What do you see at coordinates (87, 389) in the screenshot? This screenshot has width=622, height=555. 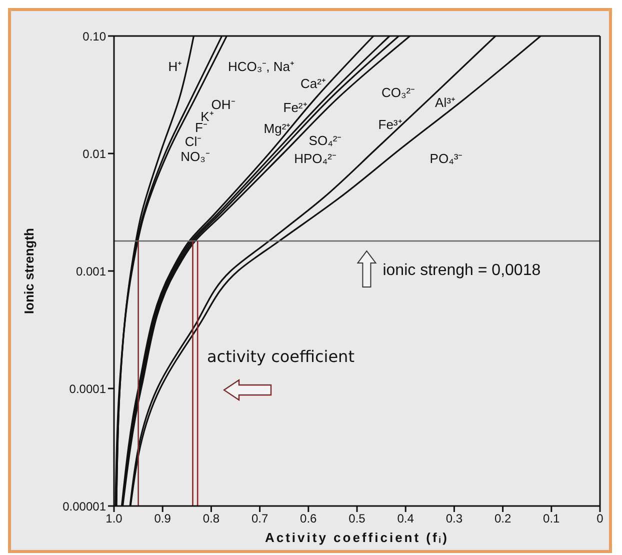 I see `y-tick-label: 0.0001` at bounding box center [87, 389].